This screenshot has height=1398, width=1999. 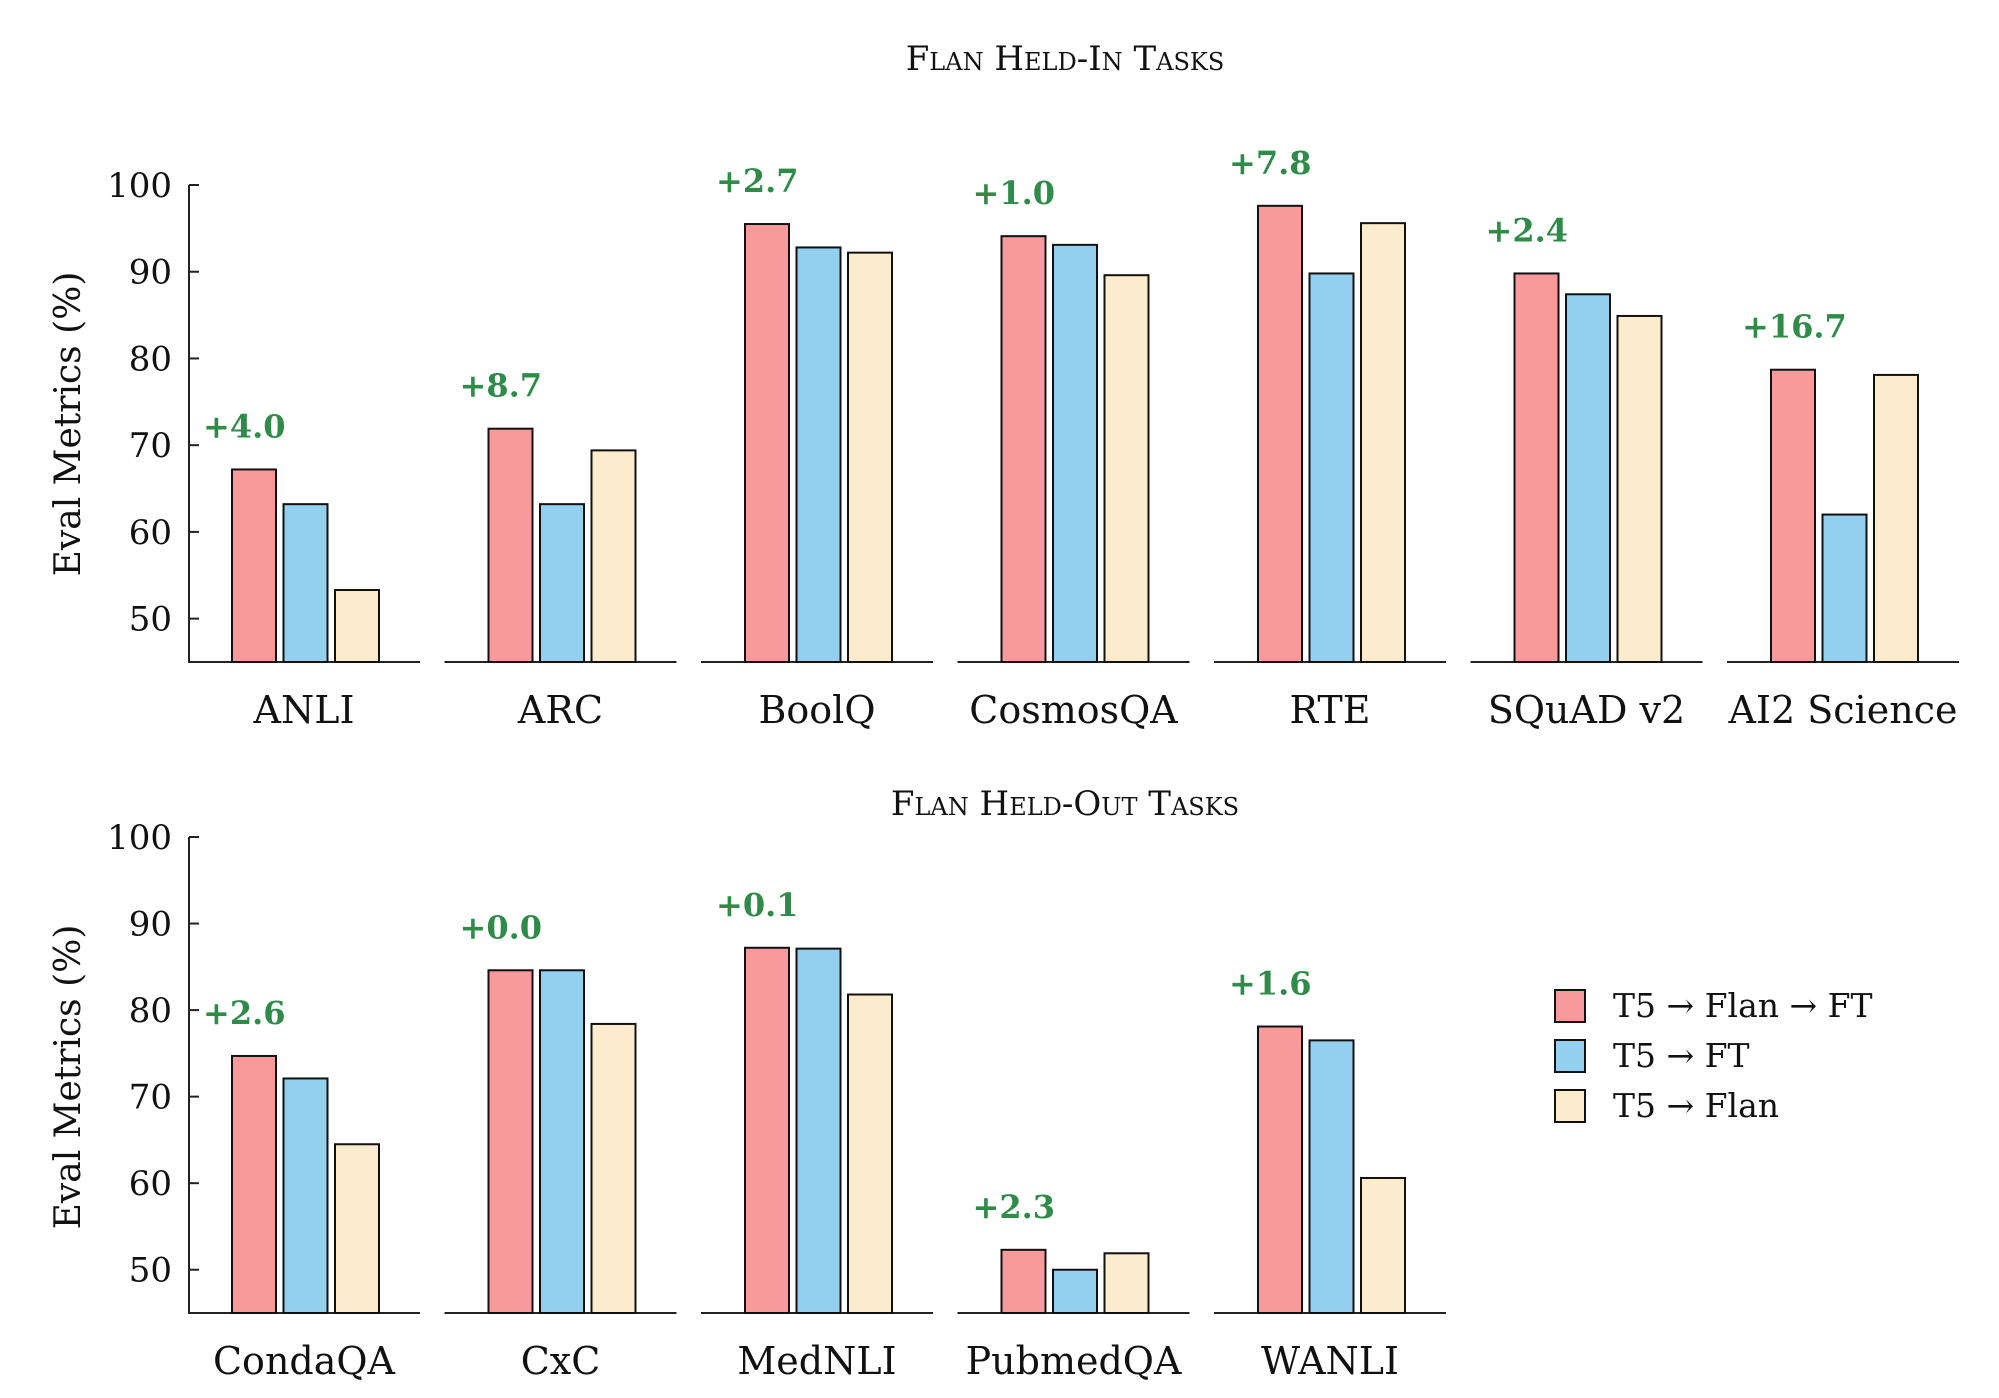 I want to click on delta-label: +7.8, so click(x=1270, y=163).